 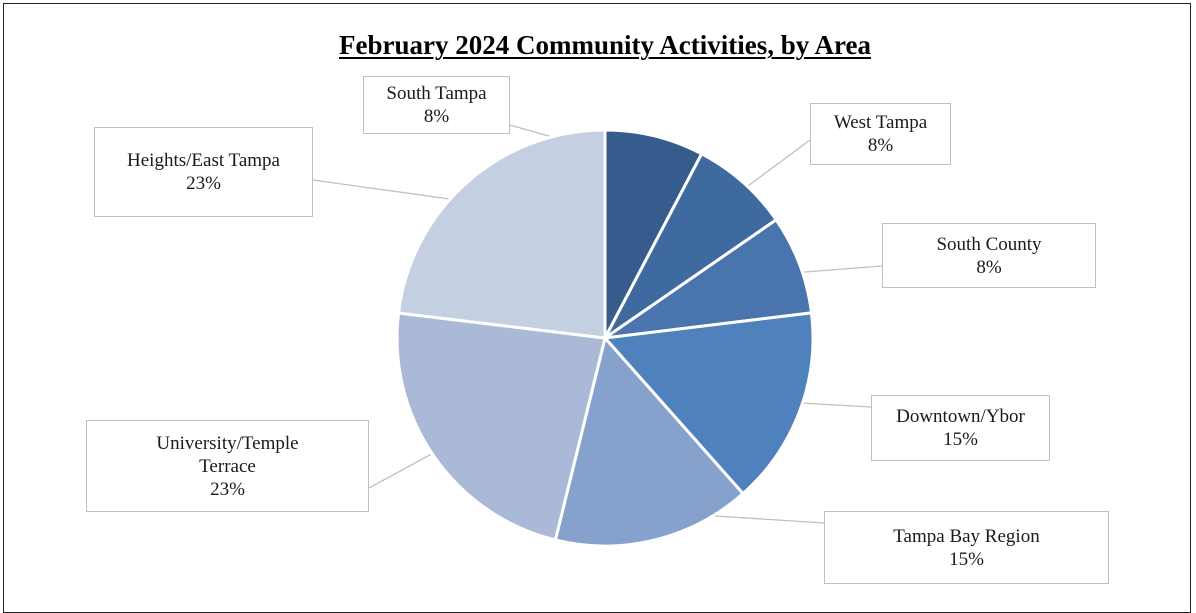 I want to click on pie-slice-tampa-bay-region, so click(x=649, y=442).